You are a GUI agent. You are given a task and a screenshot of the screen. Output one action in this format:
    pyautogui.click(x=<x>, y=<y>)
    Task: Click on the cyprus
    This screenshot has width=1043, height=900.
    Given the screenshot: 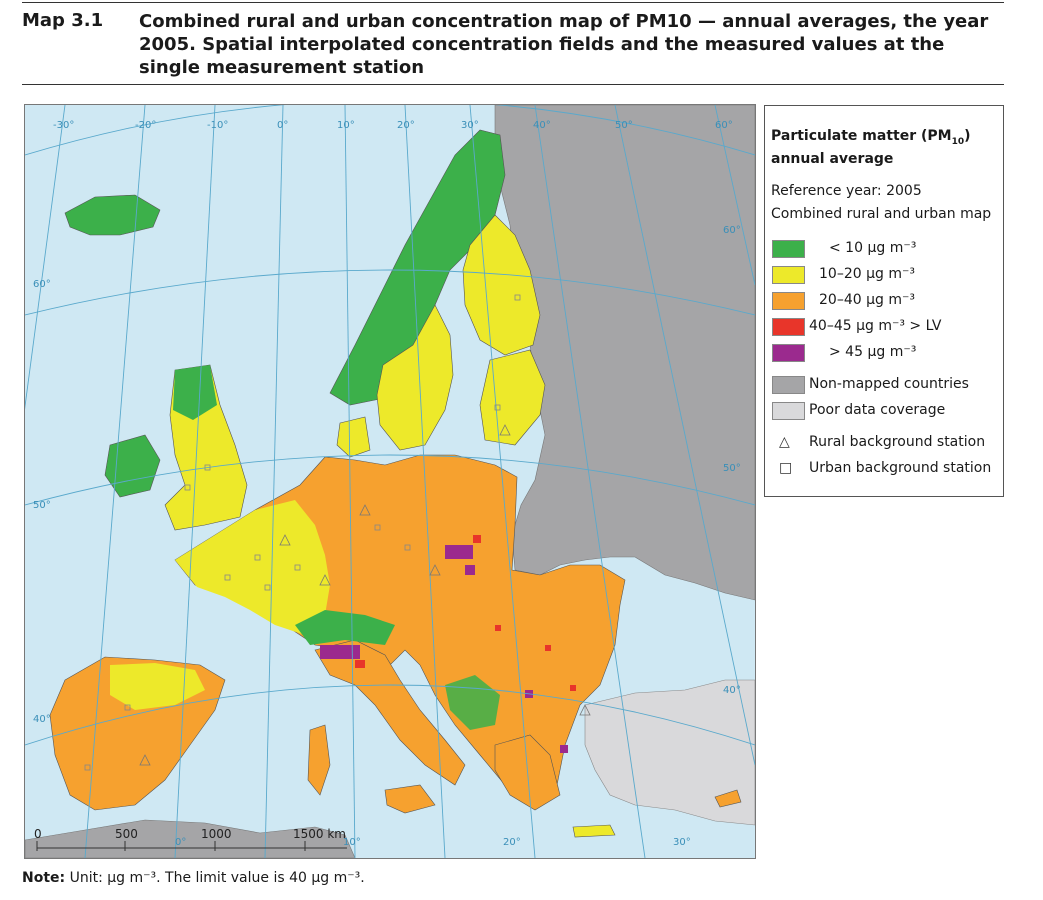 What is the action you would take?
    pyautogui.click(x=728, y=798)
    